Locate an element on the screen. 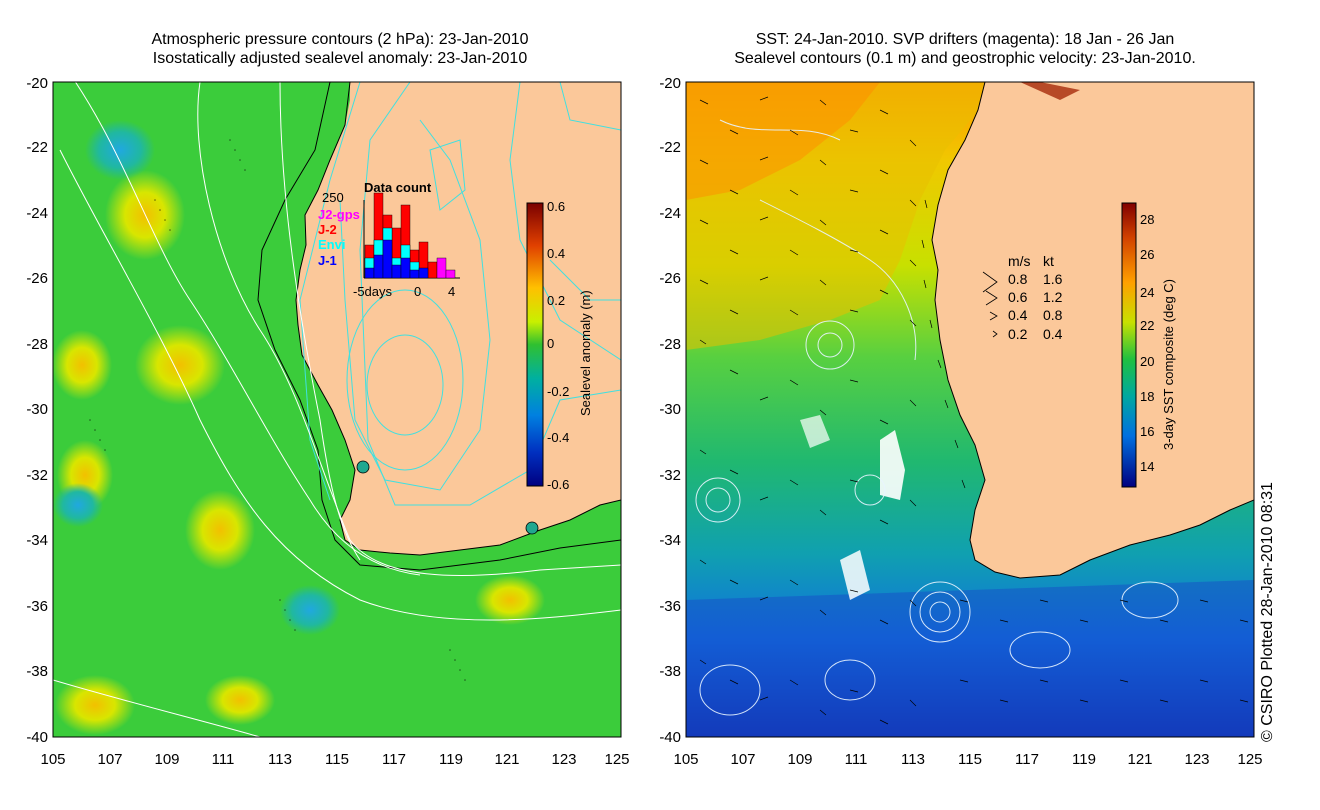 The image size is (1320, 810). velocity-ms: 0.2 is located at coordinates (1018, 334).